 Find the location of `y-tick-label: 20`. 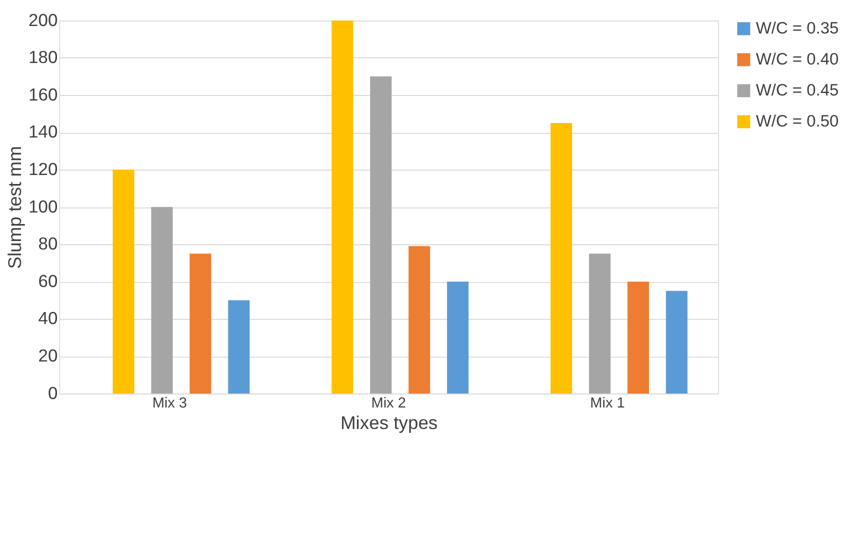

y-tick-label: 20 is located at coordinates (48, 356).